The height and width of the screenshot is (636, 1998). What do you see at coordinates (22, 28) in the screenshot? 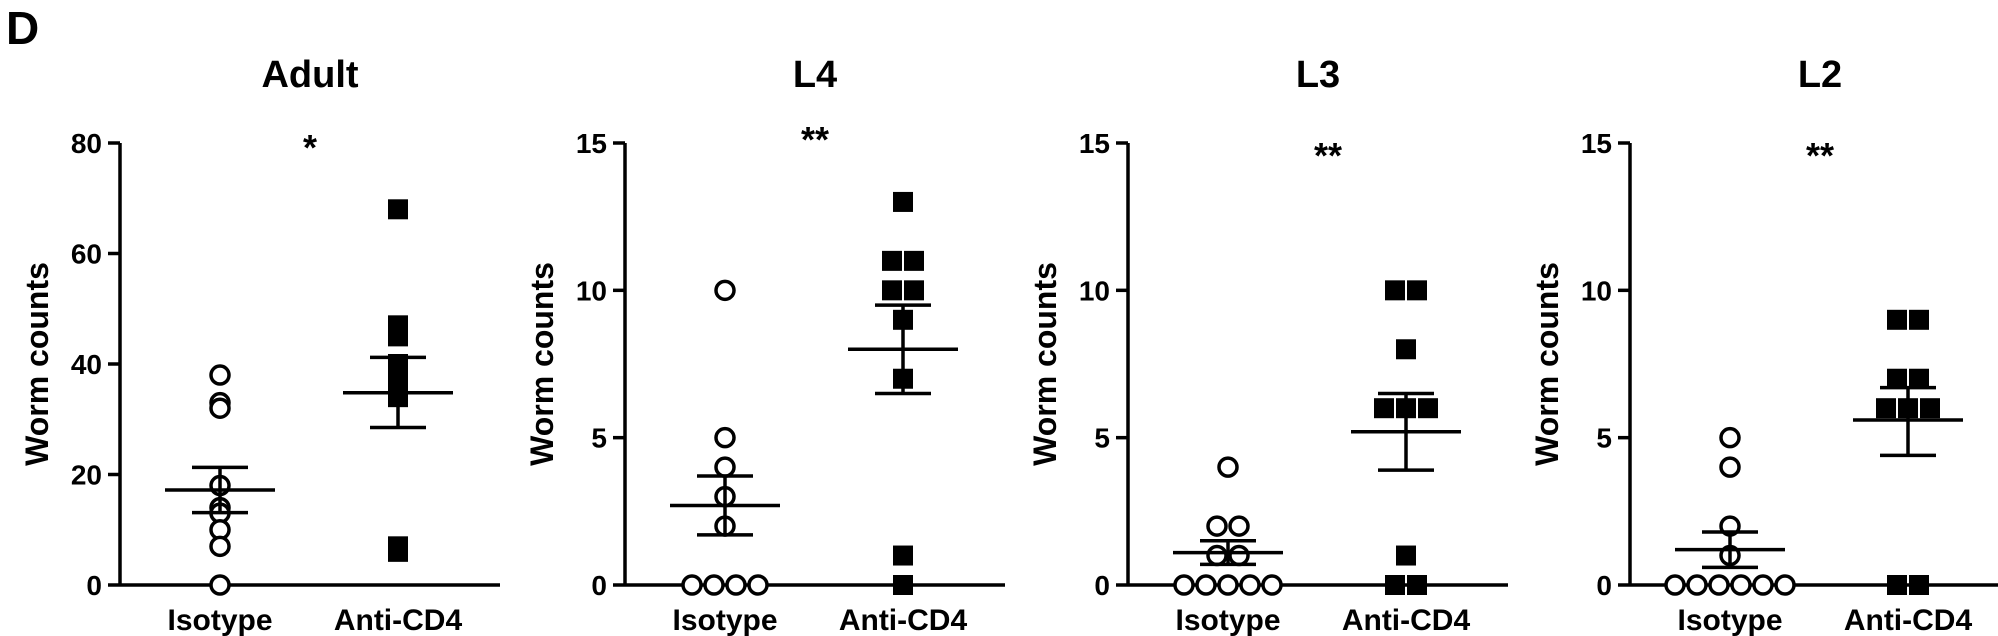
I see `panel-label: D` at bounding box center [22, 28].